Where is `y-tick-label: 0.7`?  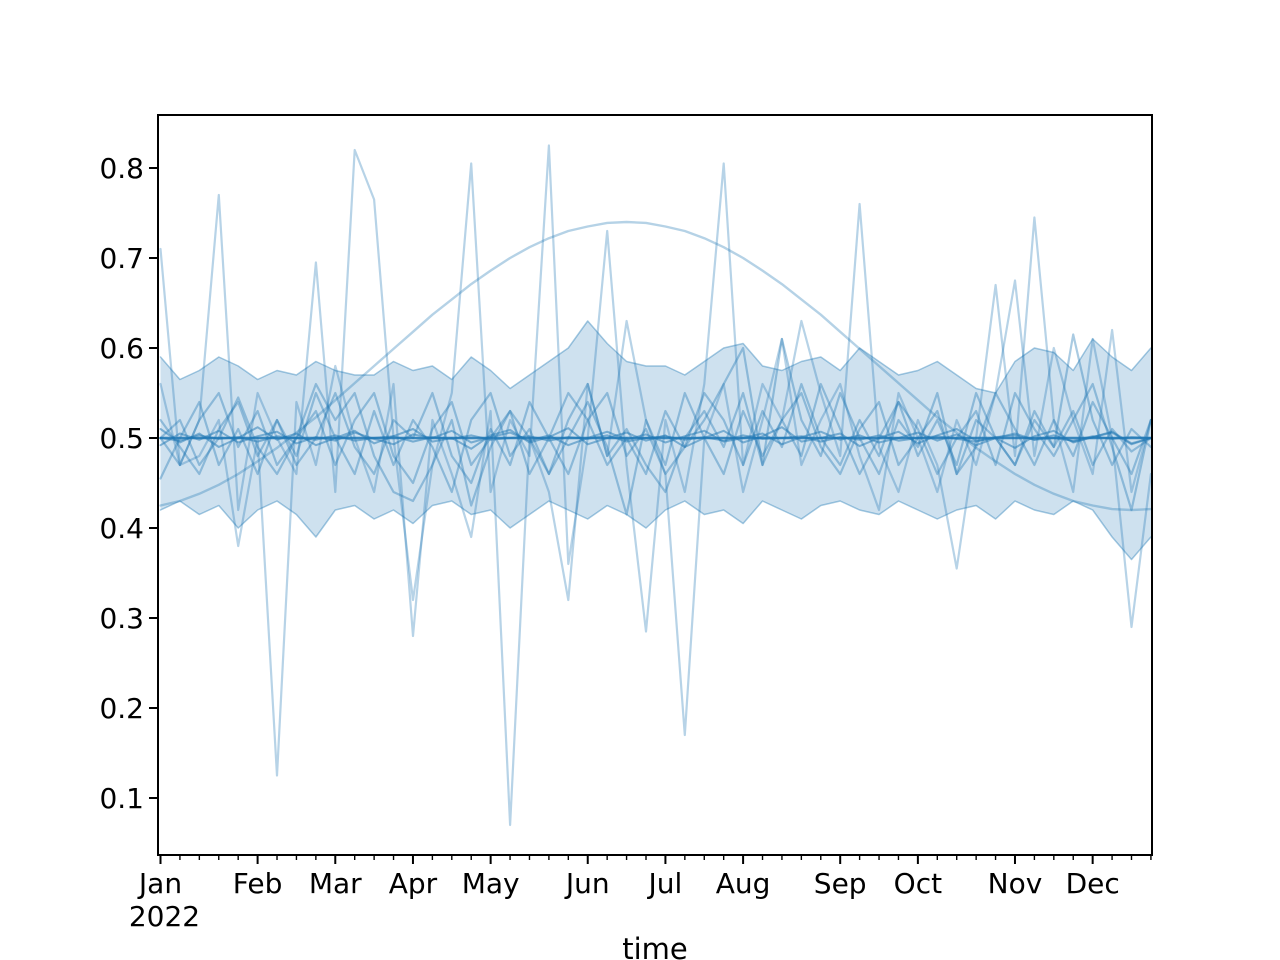
y-tick-label: 0.7 is located at coordinates (121, 258).